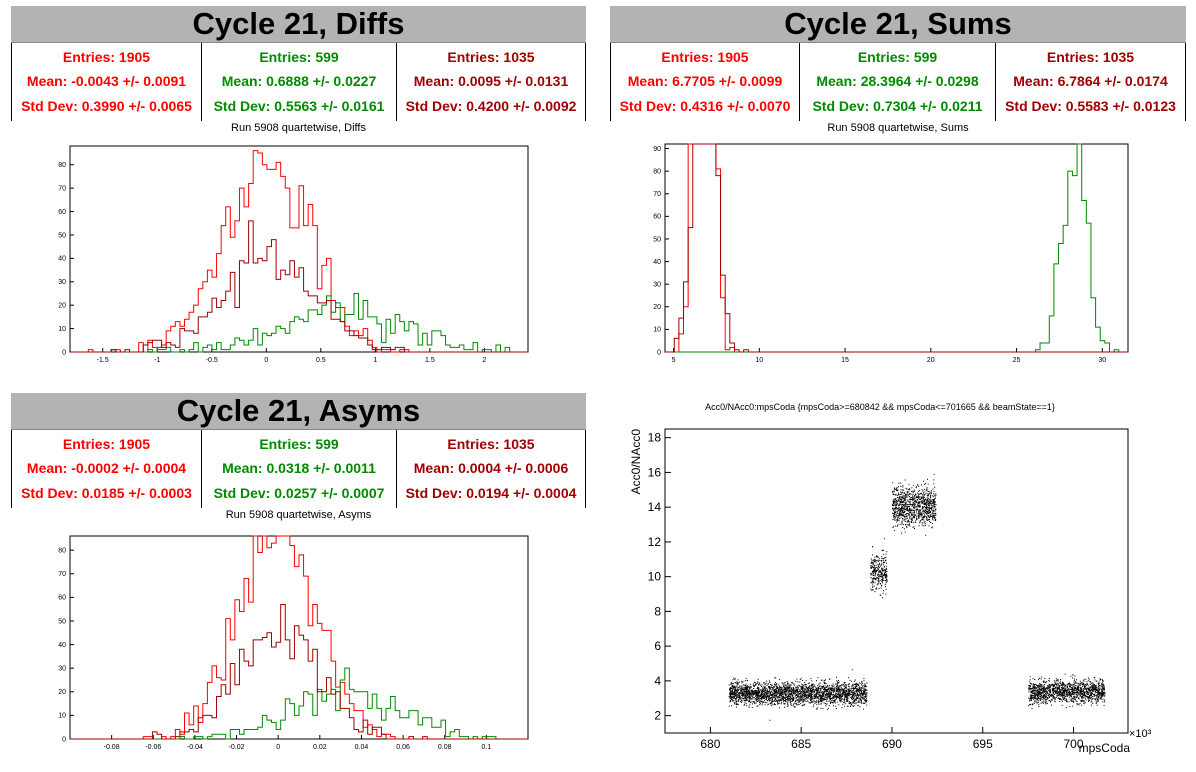 This screenshot has width=1196, height=772. What do you see at coordinates (299, 249) in the screenshot?
I see `diffs-frame` at bounding box center [299, 249].